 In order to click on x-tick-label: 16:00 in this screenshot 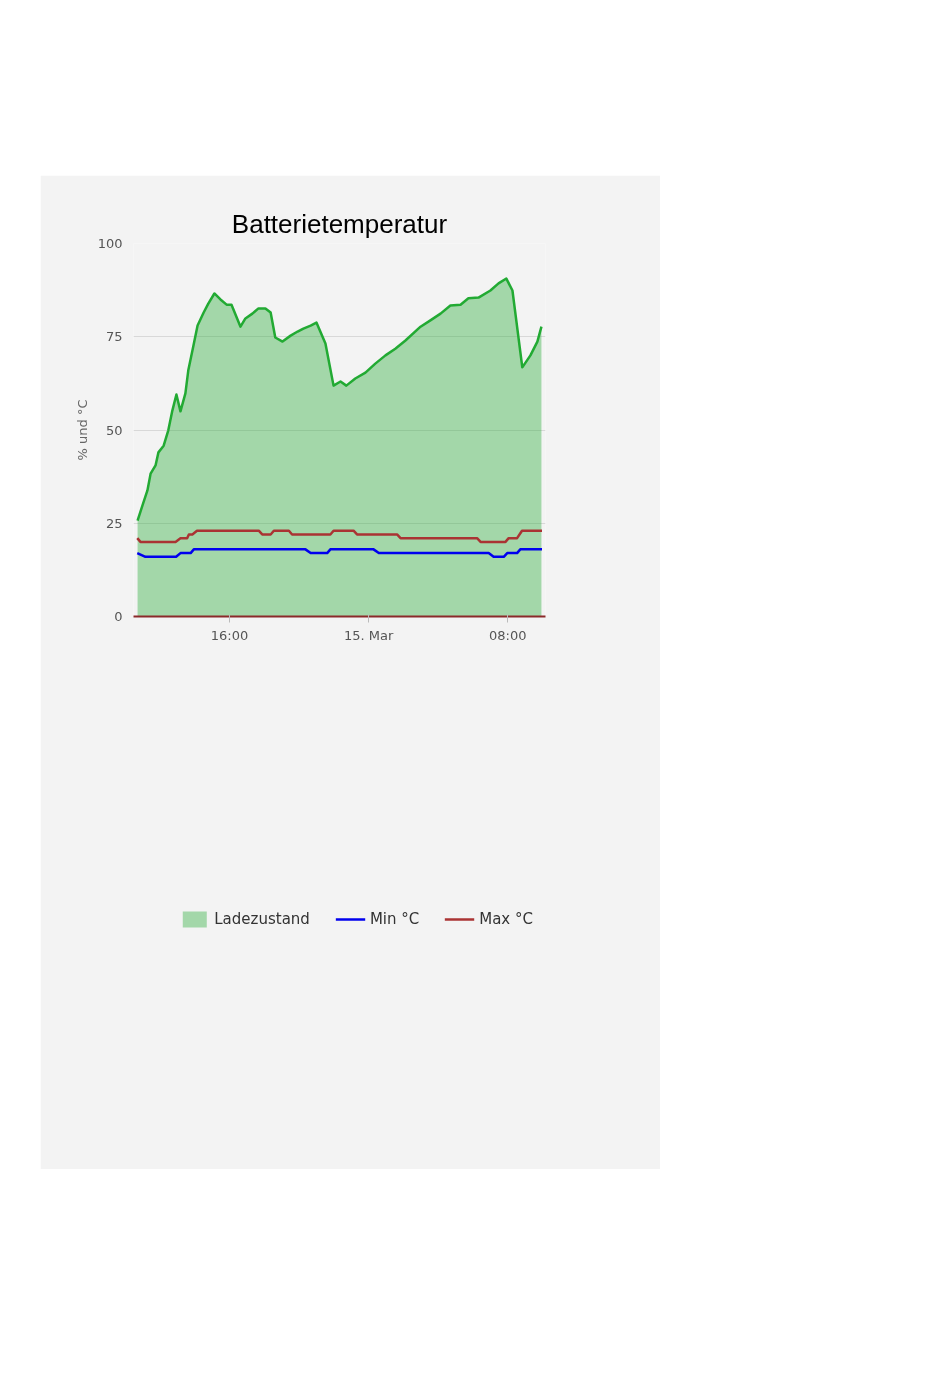, I will do `click(229, 635)`.